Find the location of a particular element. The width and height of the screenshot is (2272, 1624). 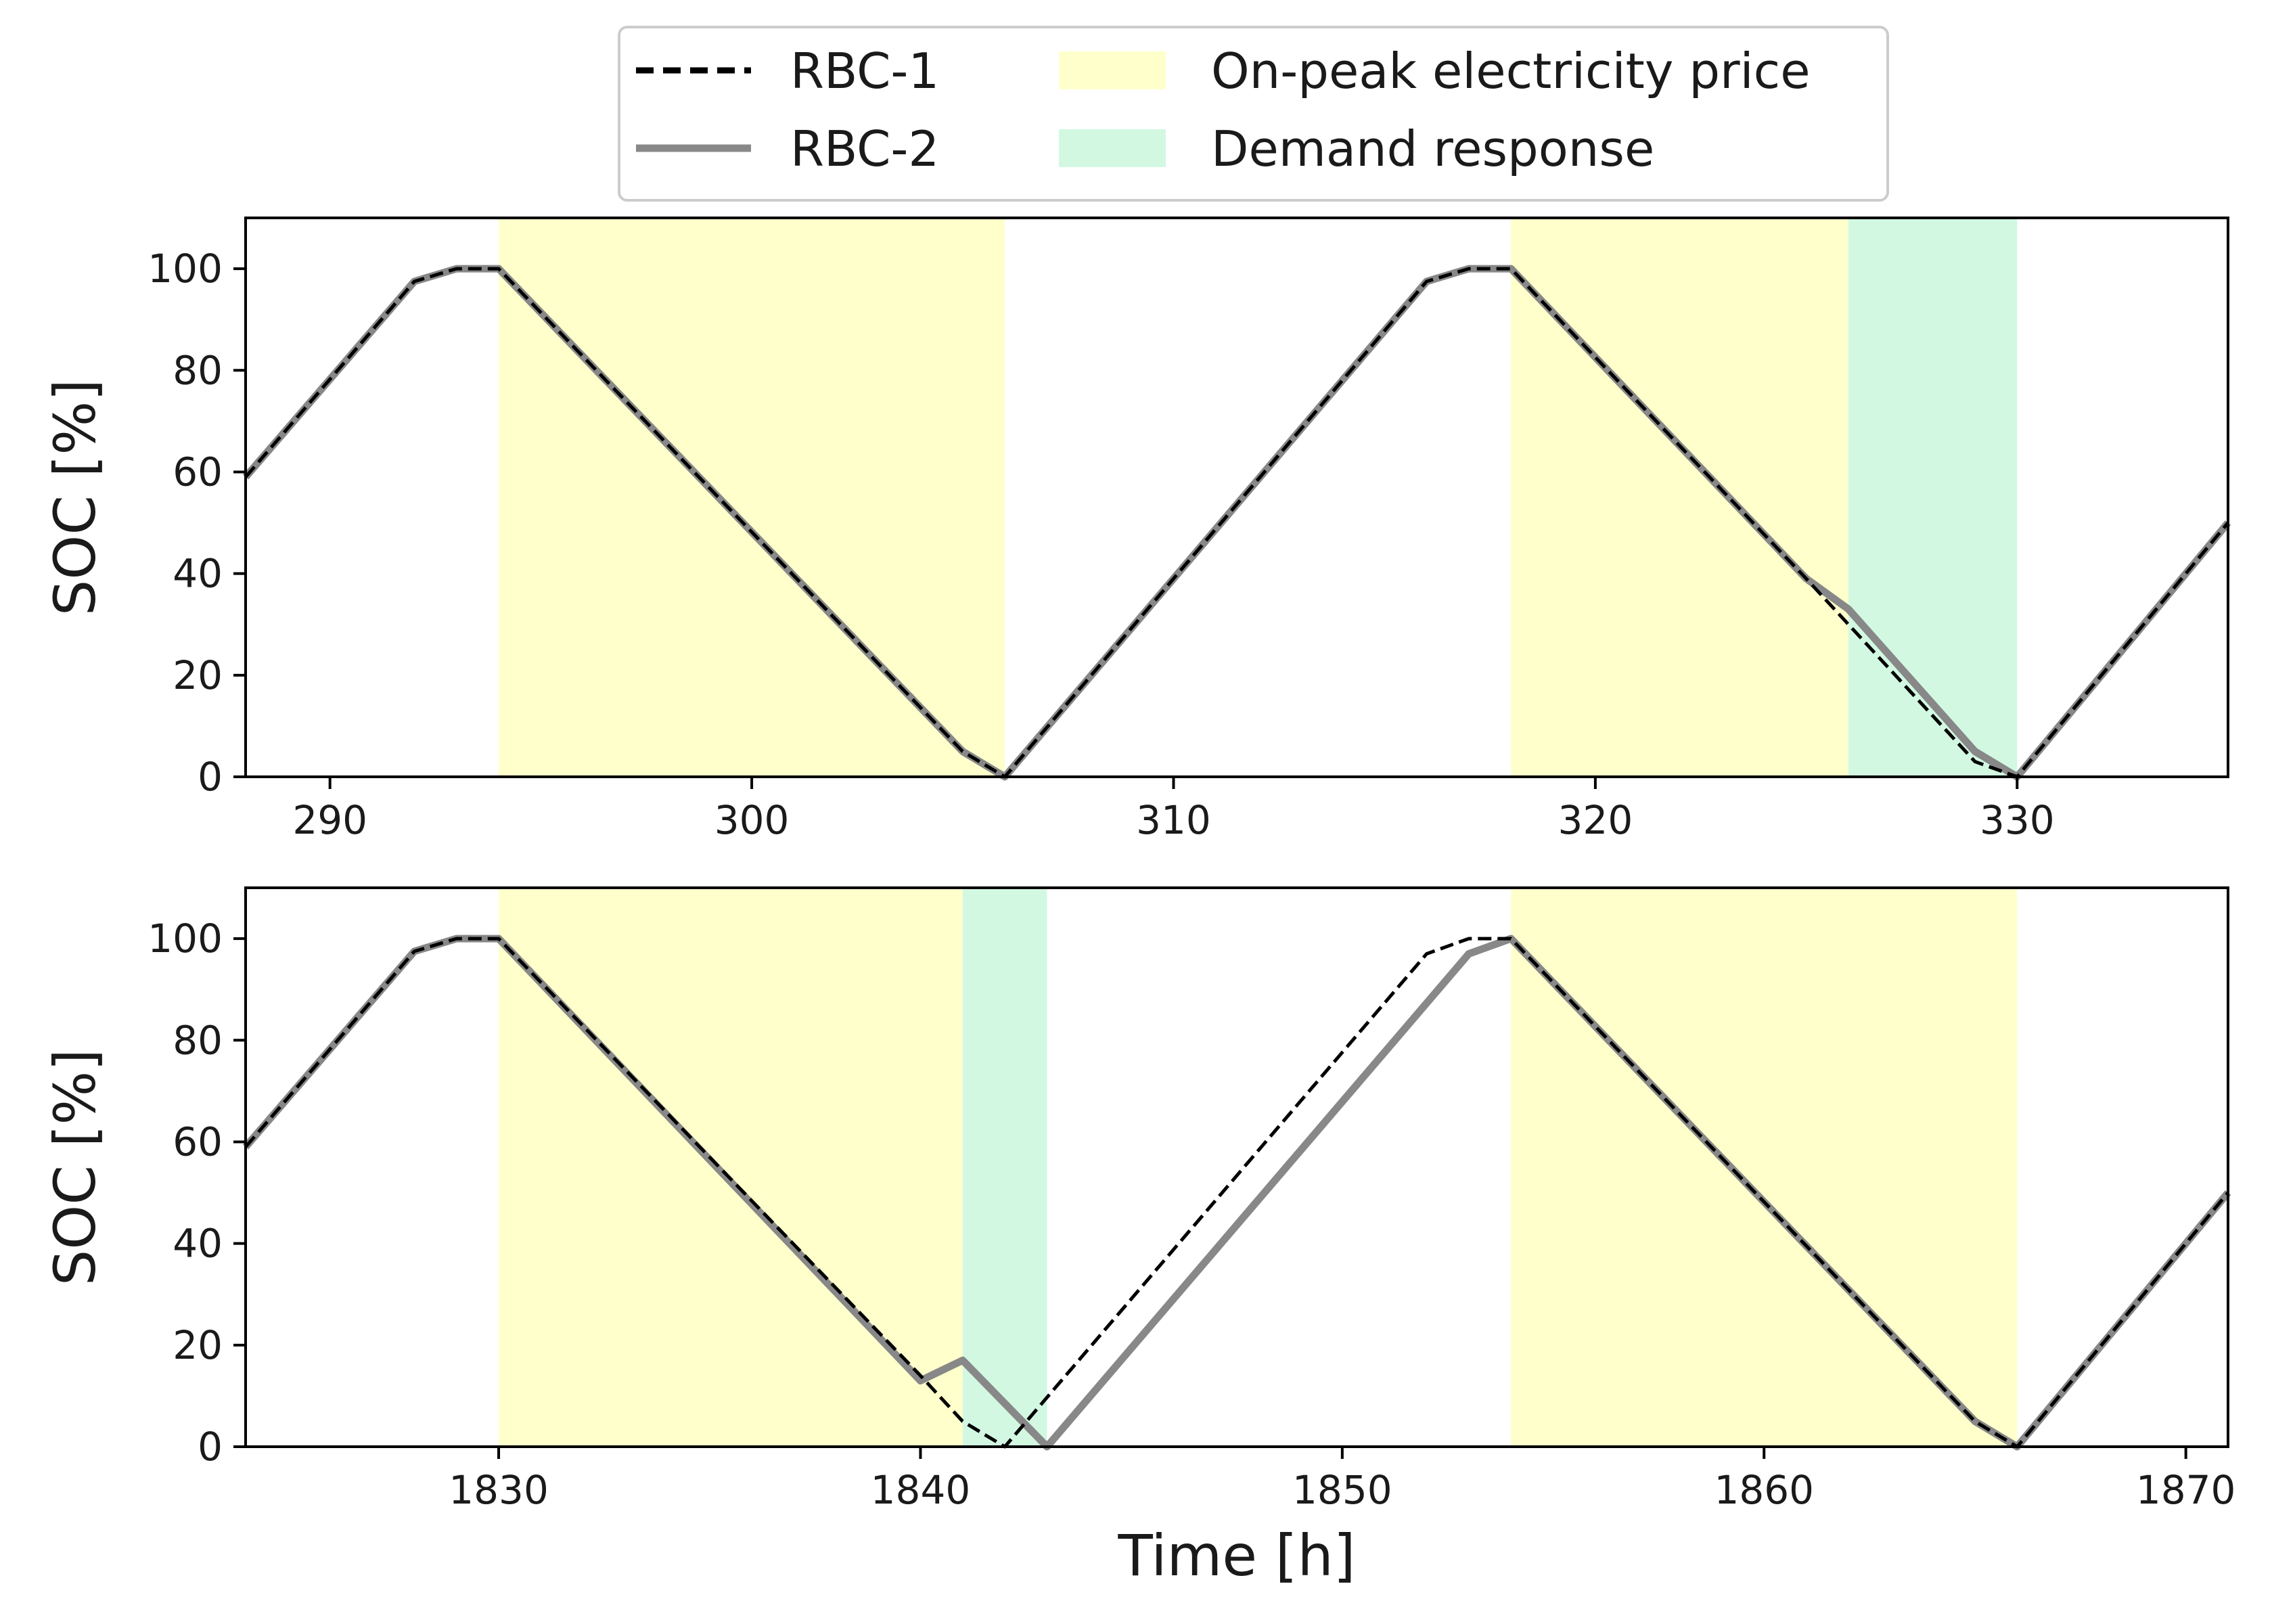

bottom-panel-x-axis-label: Time [h] is located at coordinates (1236, 1555).